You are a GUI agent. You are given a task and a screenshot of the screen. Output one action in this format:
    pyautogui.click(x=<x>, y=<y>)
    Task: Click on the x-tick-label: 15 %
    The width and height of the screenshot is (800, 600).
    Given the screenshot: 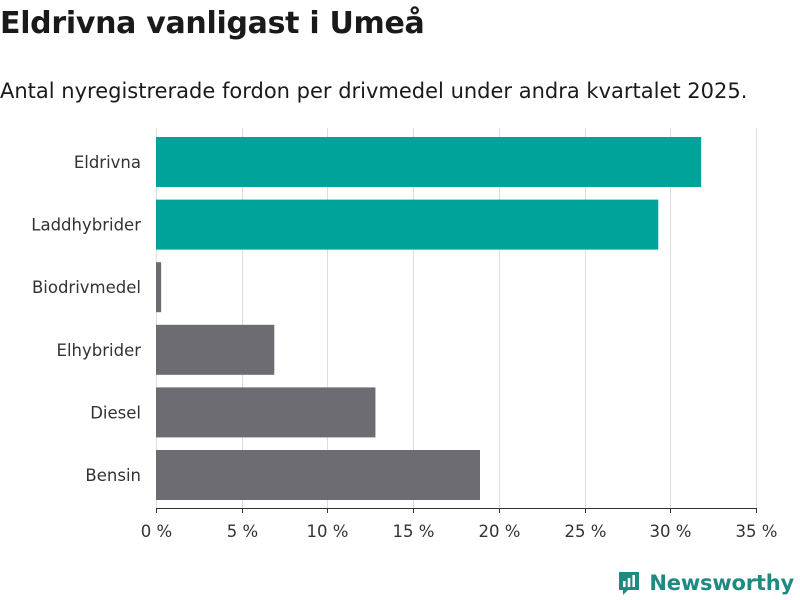 What is the action you would take?
    pyautogui.click(x=414, y=531)
    